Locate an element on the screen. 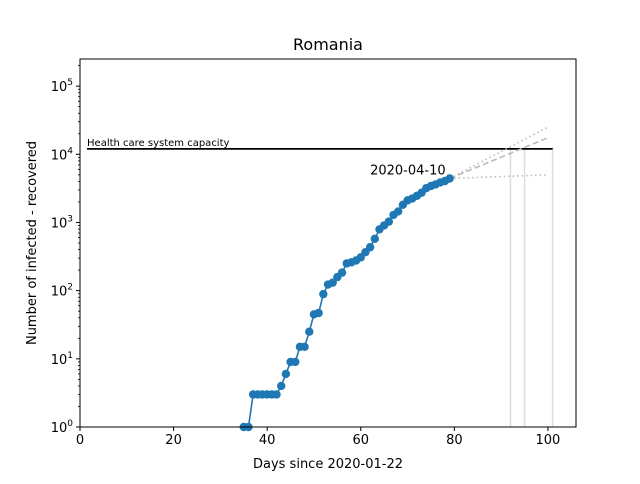 The height and width of the screenshot is (484, 640). x-tick-label: 80 is located at coordinates (454, 440).